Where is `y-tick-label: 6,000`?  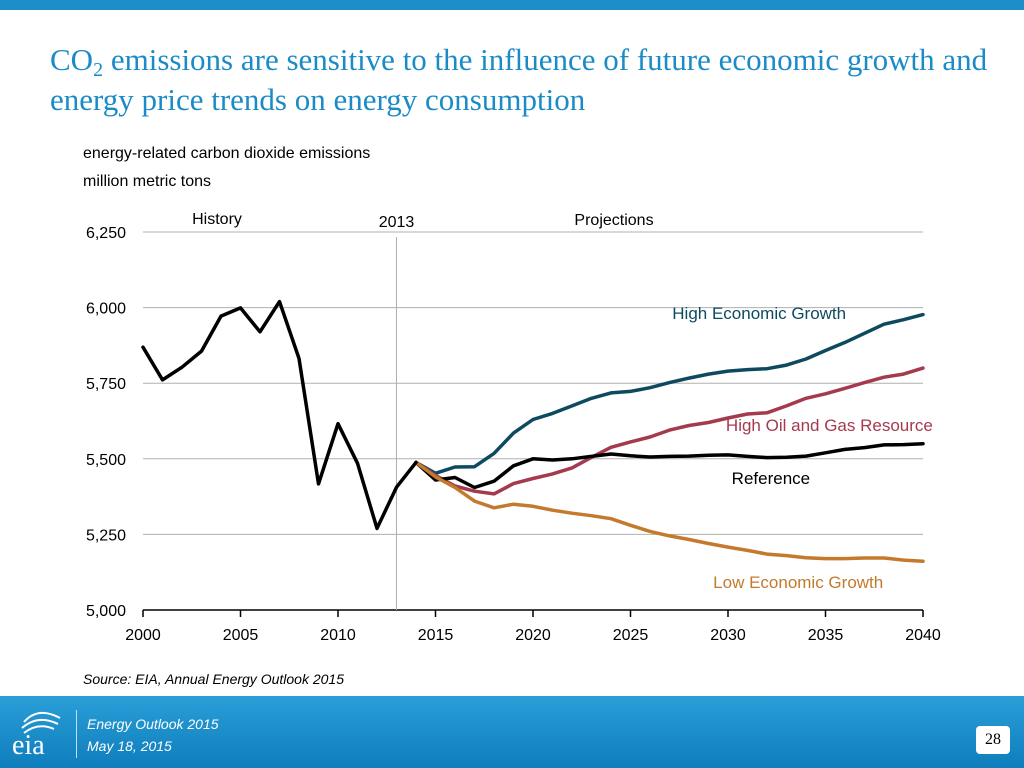
y-tick-label: 6,000 is located at coordinates (106, 309).